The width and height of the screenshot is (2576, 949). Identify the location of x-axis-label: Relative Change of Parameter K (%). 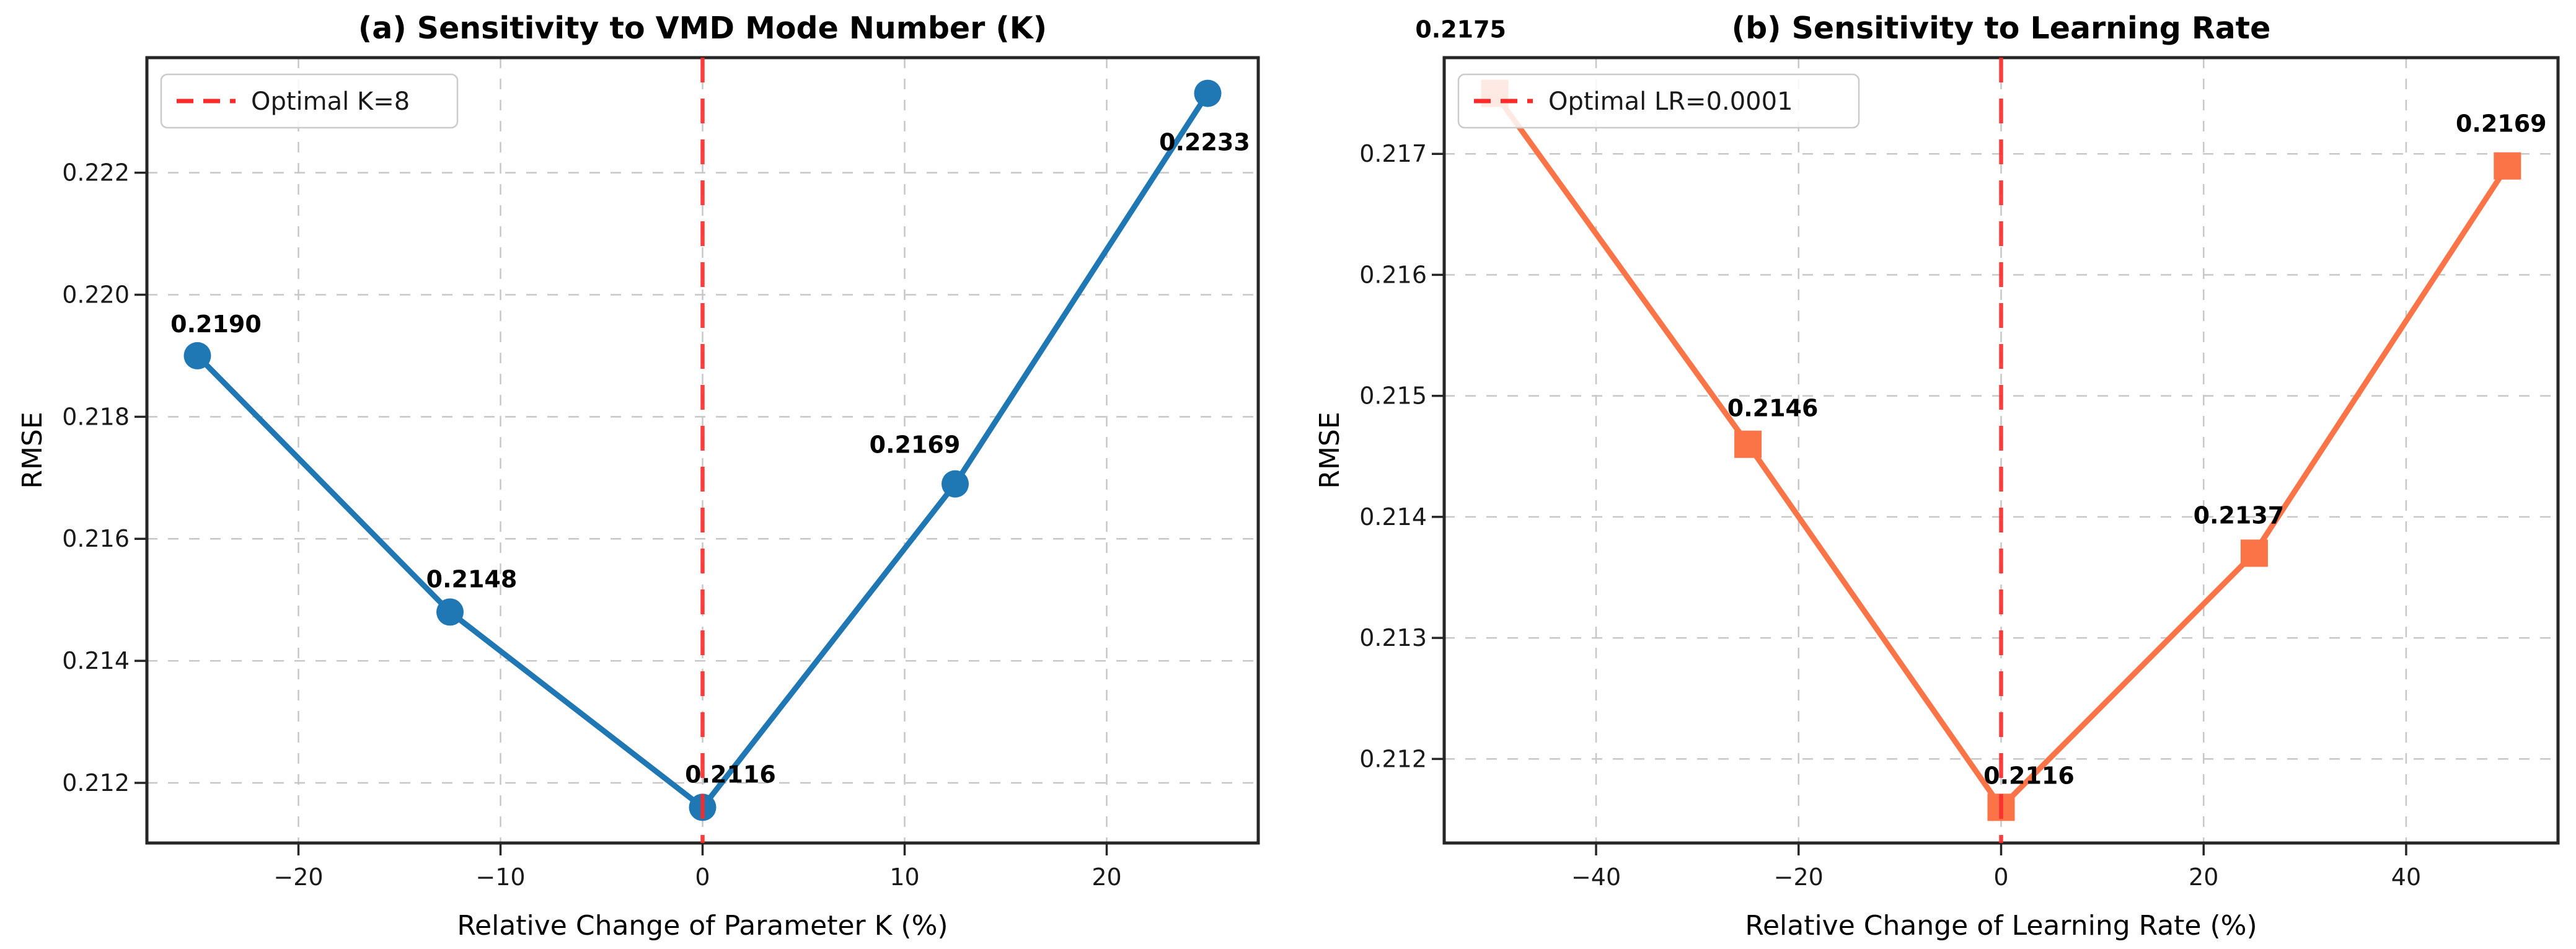
(702, 926).